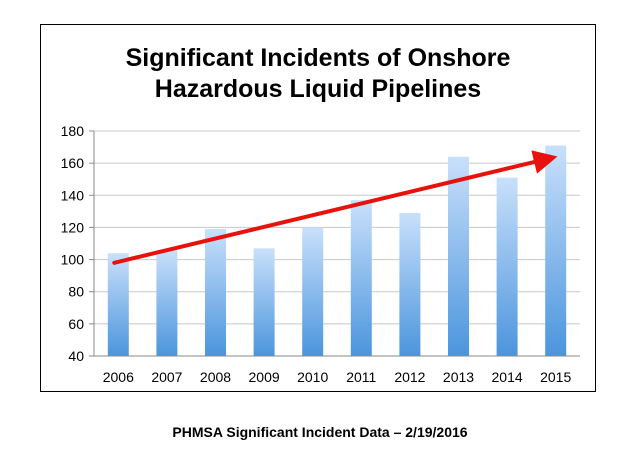 The width and height of the screenshot is (640, 463). Describe the element at coordinates (318, 89) in the screenshot. I see `chart-title-line-2: Hazardous Liquid Pipelines` at that location.